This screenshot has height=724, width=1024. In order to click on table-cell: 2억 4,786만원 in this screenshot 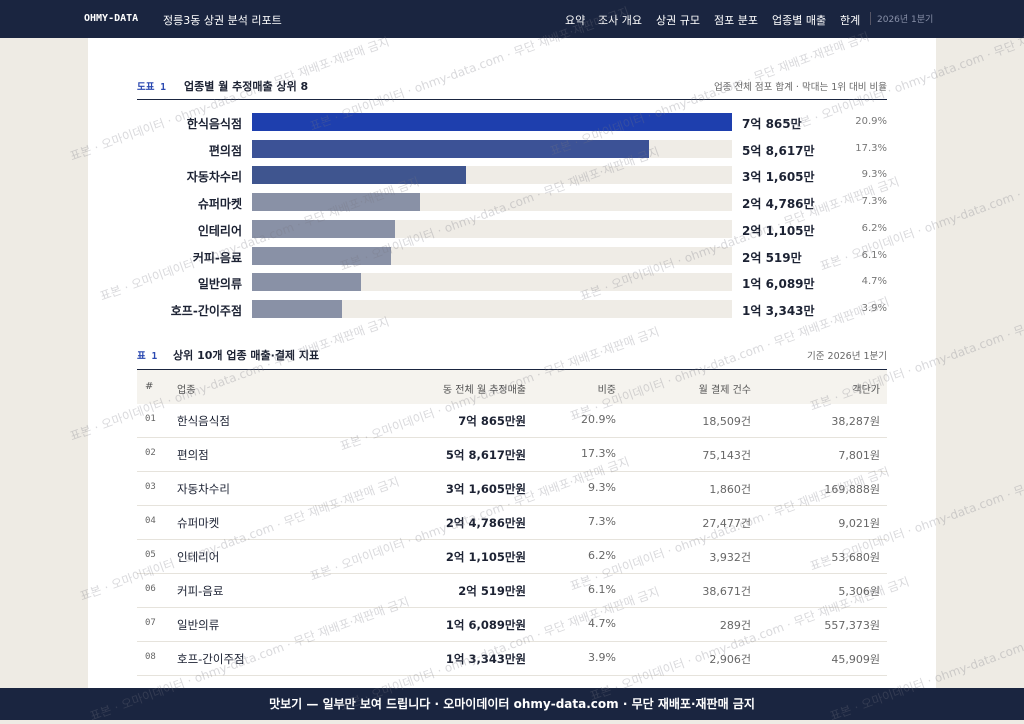, I will do `click(485, 523)`.